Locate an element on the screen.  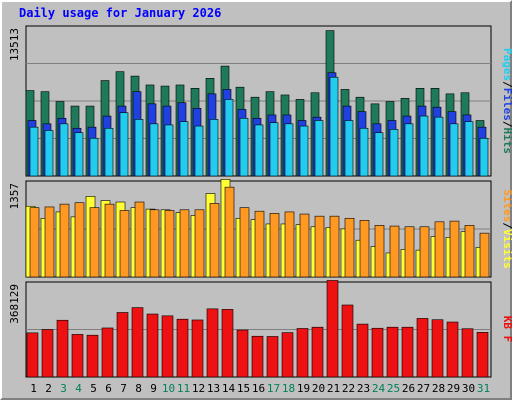
x-tick-day-14: 14 is located at coordinates (229, 388).